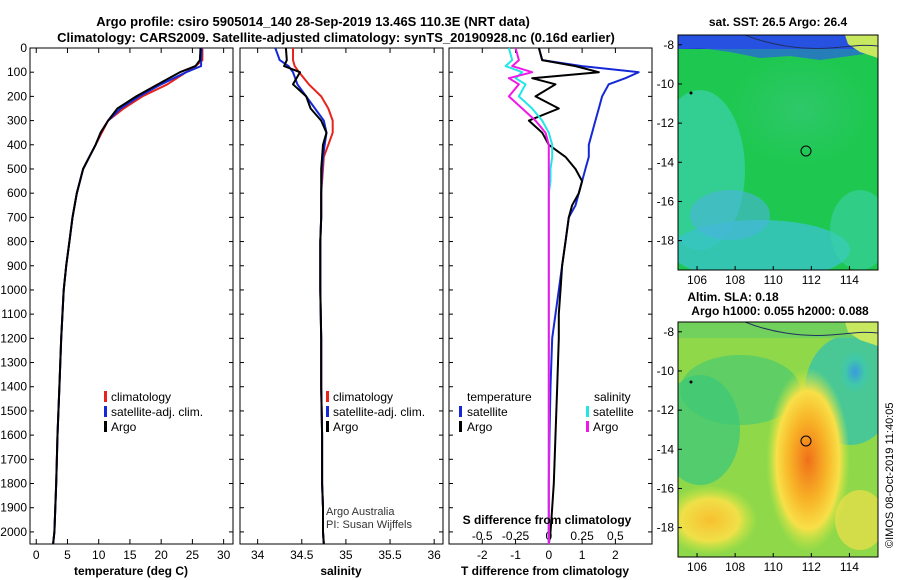  I want to click on sla-profile-marker, so click(806, 441).